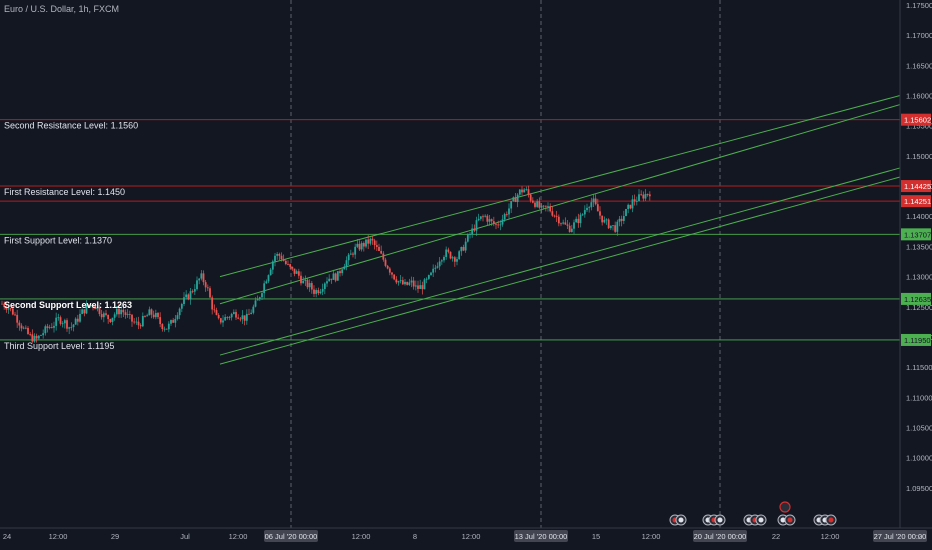 The width and height of the screenshot is (932, 550). I want to click on level-label: Second Resistance Level: 1.1560, so click(71, 126).